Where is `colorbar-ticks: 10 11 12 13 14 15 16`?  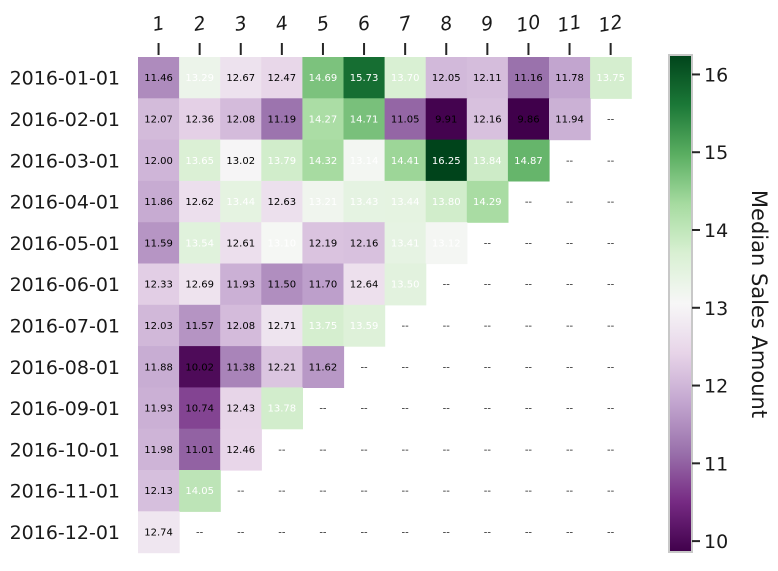
colorbar-ticks: 10 11 12 13 14 15 16 is located at coordinates (710, 308).